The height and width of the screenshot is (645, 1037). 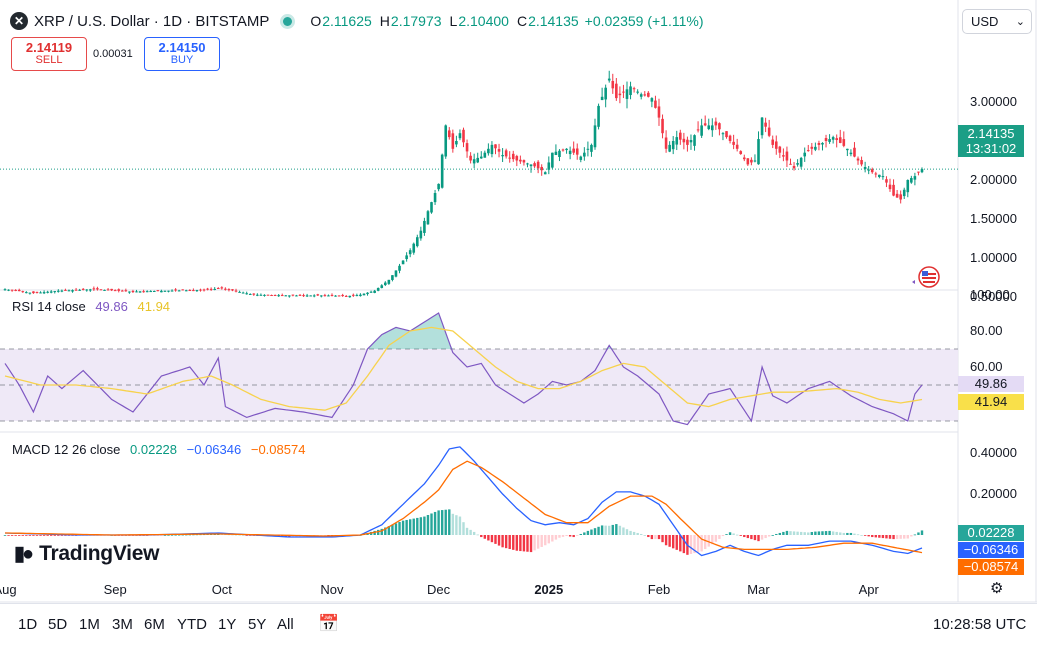 I want to click on tradingview-logo: ▮● TradingView, so click(x=86, y=553).